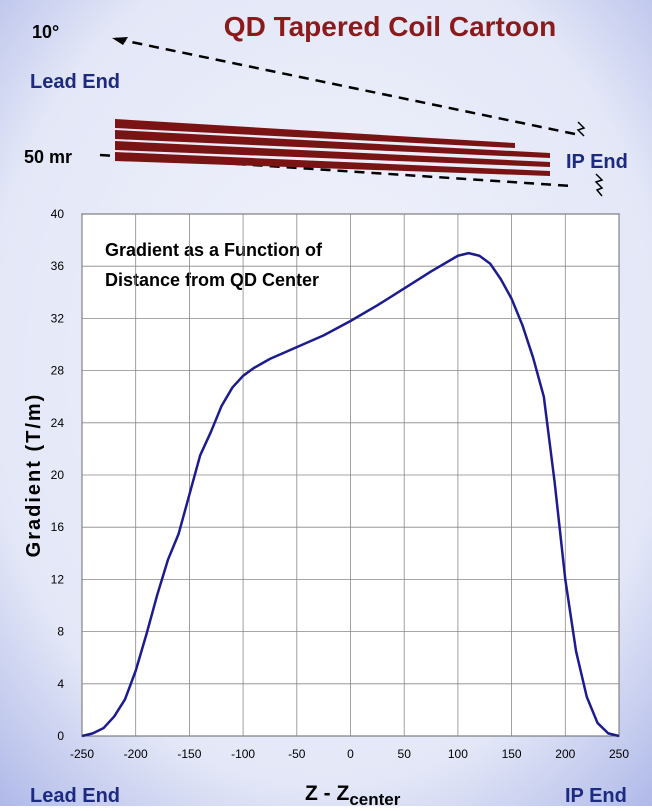 Image resolution: width=652 pixels, height=811 pixels. I want to click on y-tick-label: 0, so click(60, 736).